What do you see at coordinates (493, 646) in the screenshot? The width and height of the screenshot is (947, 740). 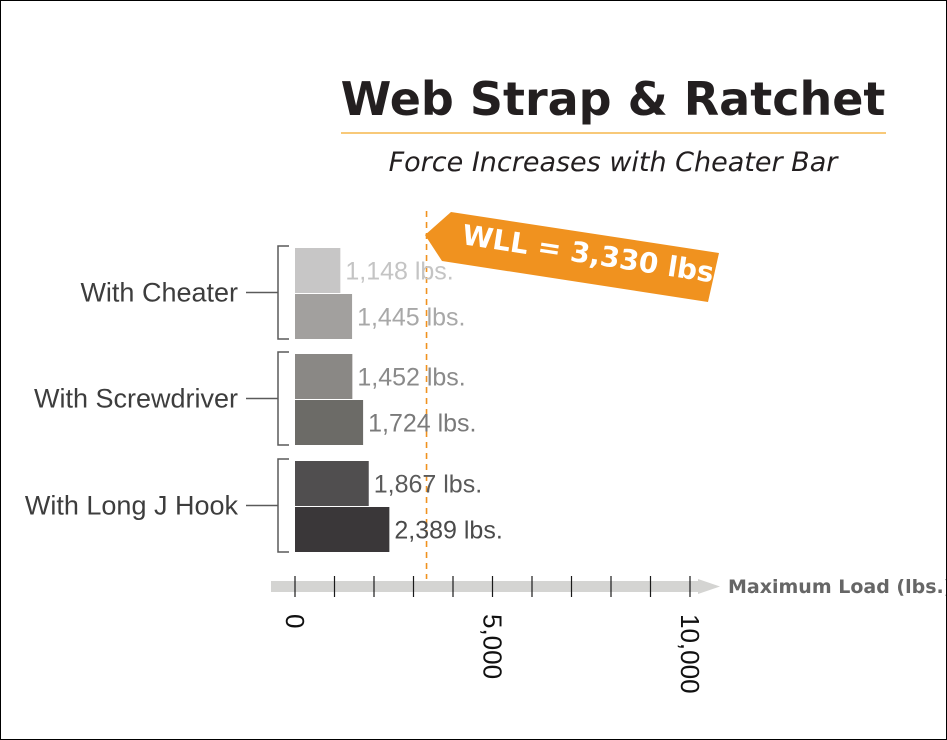 I see `x-tick-label: 5,000` at bounding box center [493, 646].